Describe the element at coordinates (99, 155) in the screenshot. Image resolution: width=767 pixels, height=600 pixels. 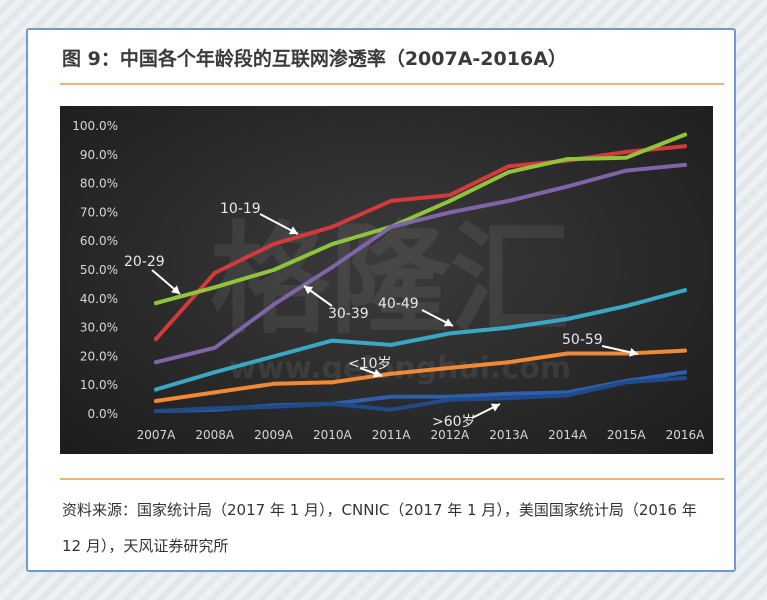
I see `y-tick-label: 90.0%` at that location.